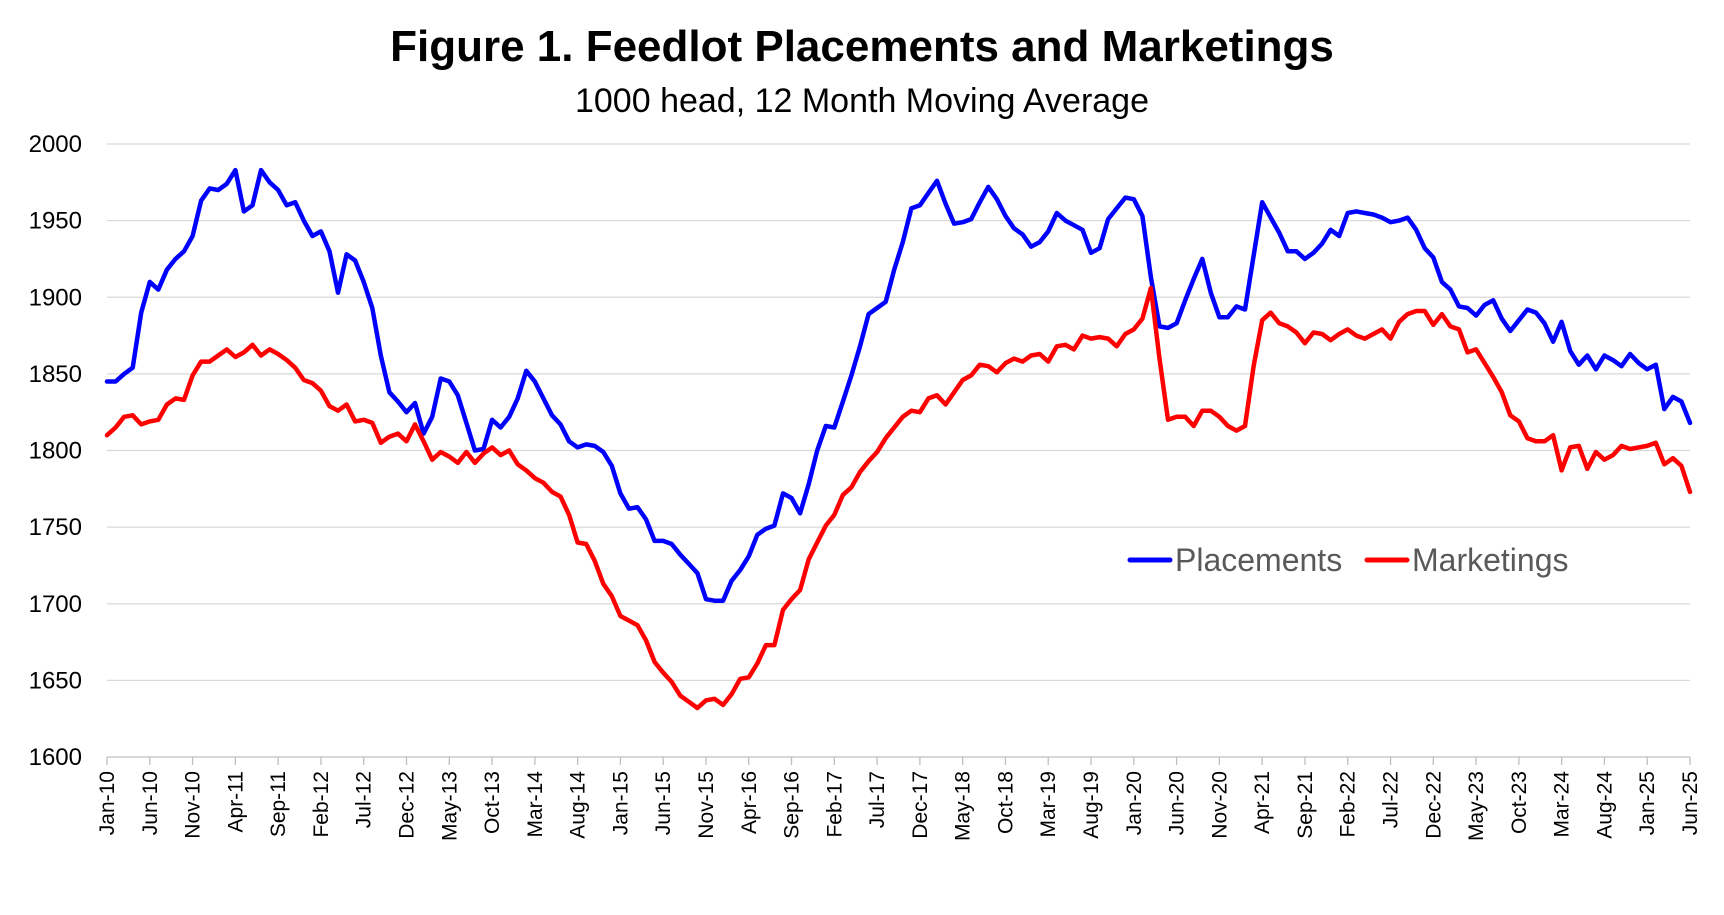 The height and width of the screenshot is (915, 1724). I want to click on x-tick-label: Dec-12, so click(406, 805).